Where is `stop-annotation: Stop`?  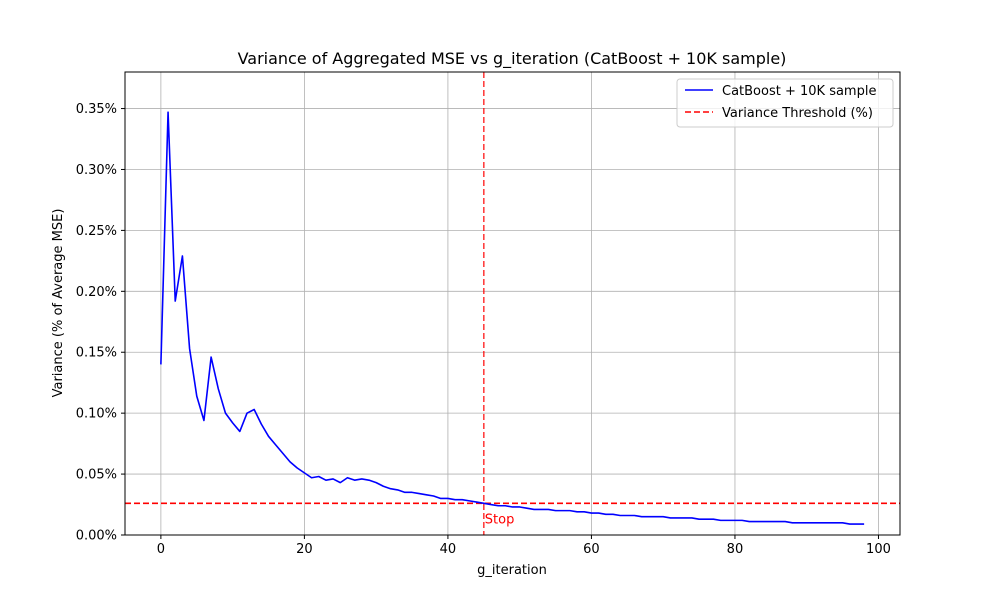
stop-annotation: Stop is located at coordinates (500, 519).